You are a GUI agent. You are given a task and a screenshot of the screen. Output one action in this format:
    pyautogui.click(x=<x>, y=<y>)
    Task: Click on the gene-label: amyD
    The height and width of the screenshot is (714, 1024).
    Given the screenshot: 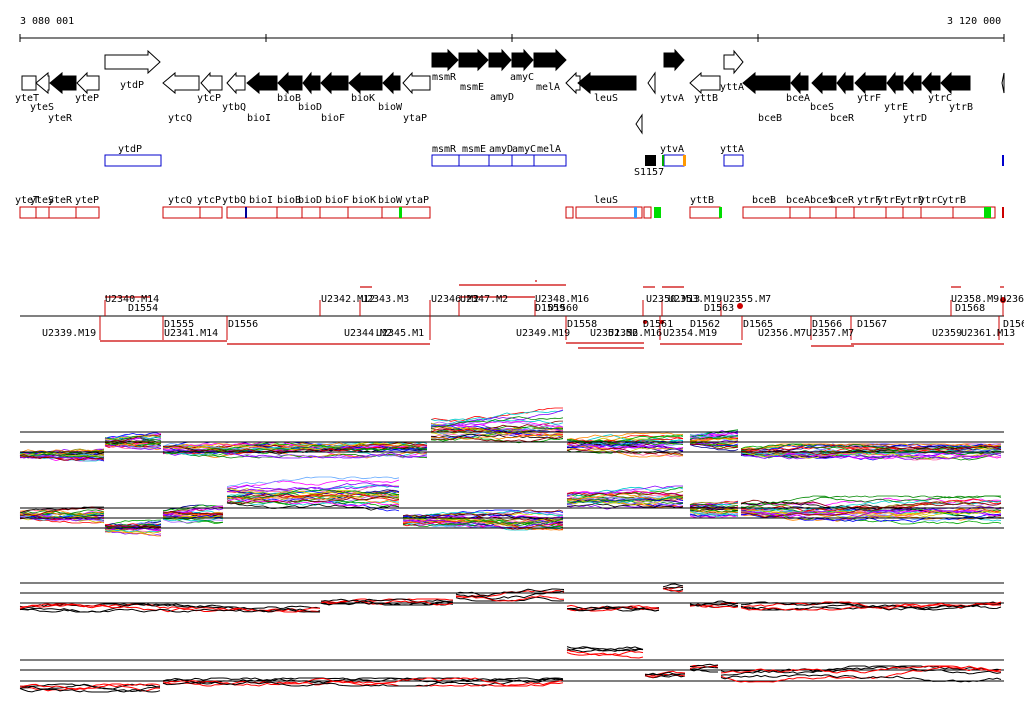 What is the action you would take?
    pyautogui.click(x=502, y=97)
    